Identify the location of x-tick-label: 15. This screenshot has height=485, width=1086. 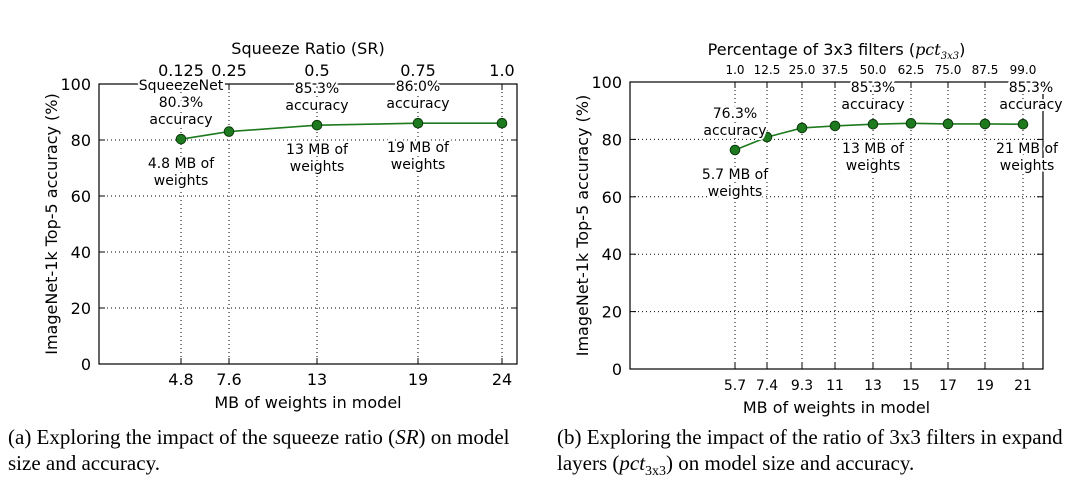
(911, 386).